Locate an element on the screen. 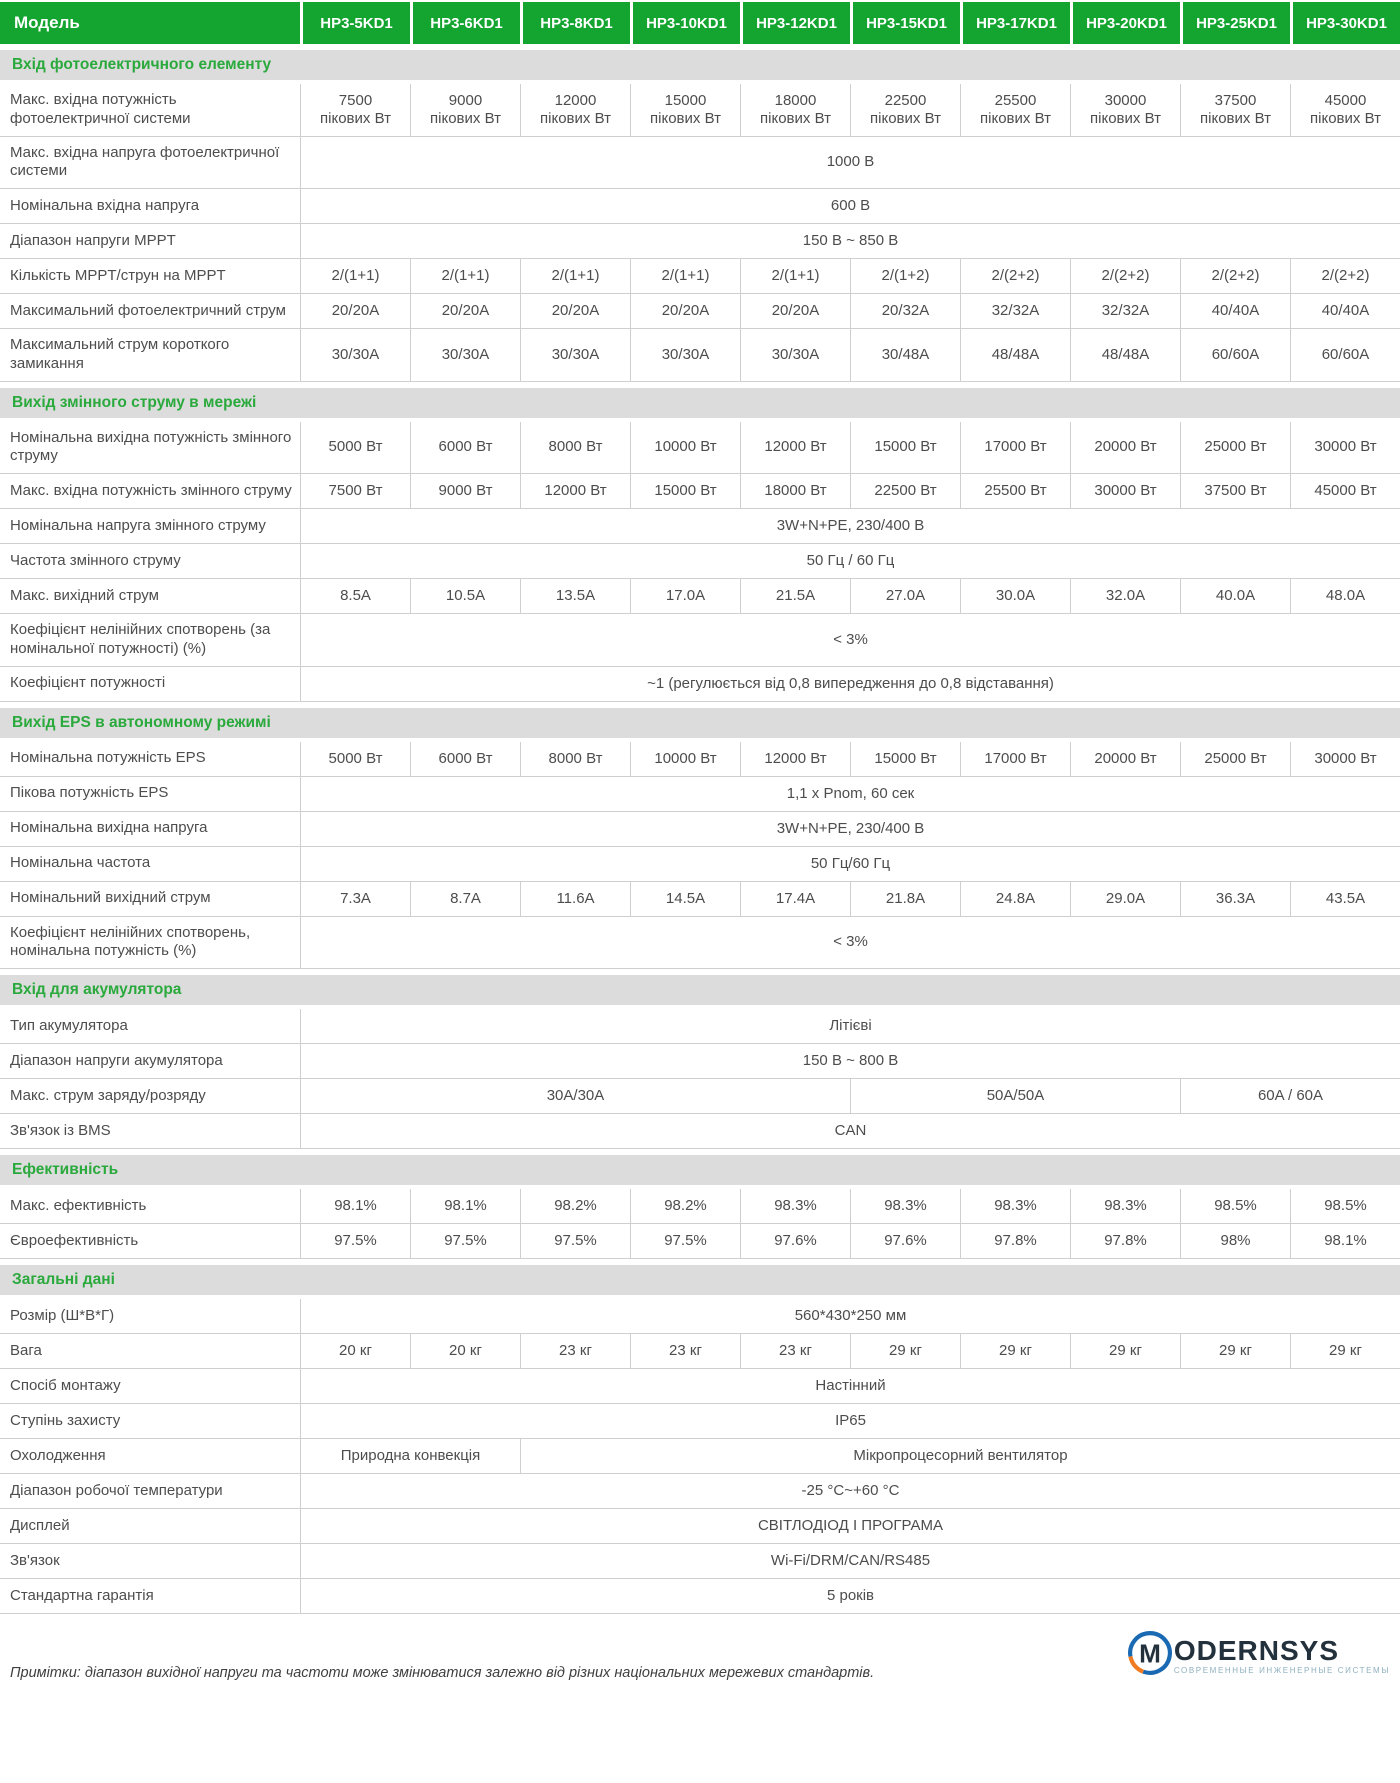 This screenshot has height=1783, width=1400. value-cell: 32/32A is located at coordinates (1015, 311).